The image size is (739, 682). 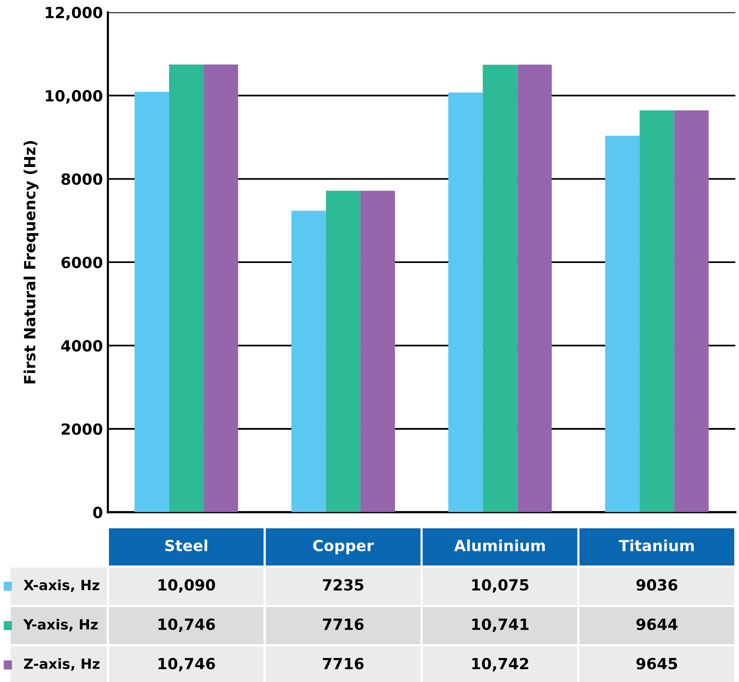 I want to click on y-tick-label: 6000, so click(x=81, y=262).